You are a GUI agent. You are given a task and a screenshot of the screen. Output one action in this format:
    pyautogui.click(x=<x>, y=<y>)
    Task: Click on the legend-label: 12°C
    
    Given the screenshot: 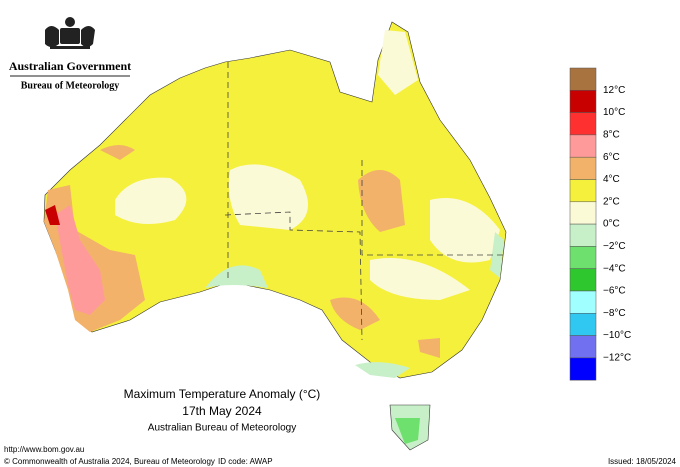 What is the action you would take?
    pyautogui.click(x=614, y=90)
    